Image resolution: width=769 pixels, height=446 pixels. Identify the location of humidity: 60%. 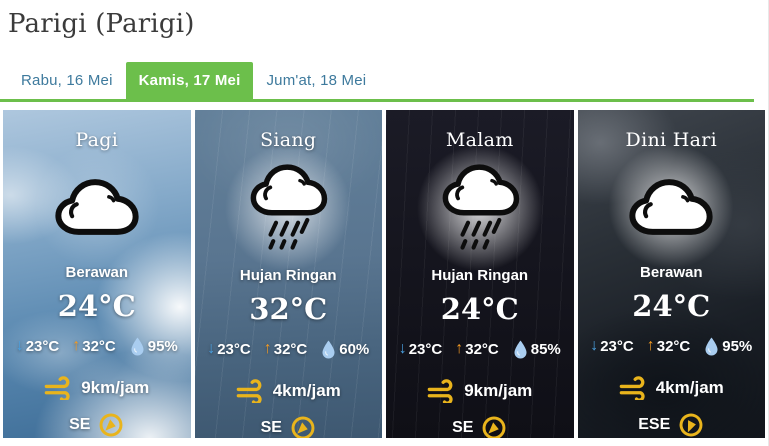
(344, 349).